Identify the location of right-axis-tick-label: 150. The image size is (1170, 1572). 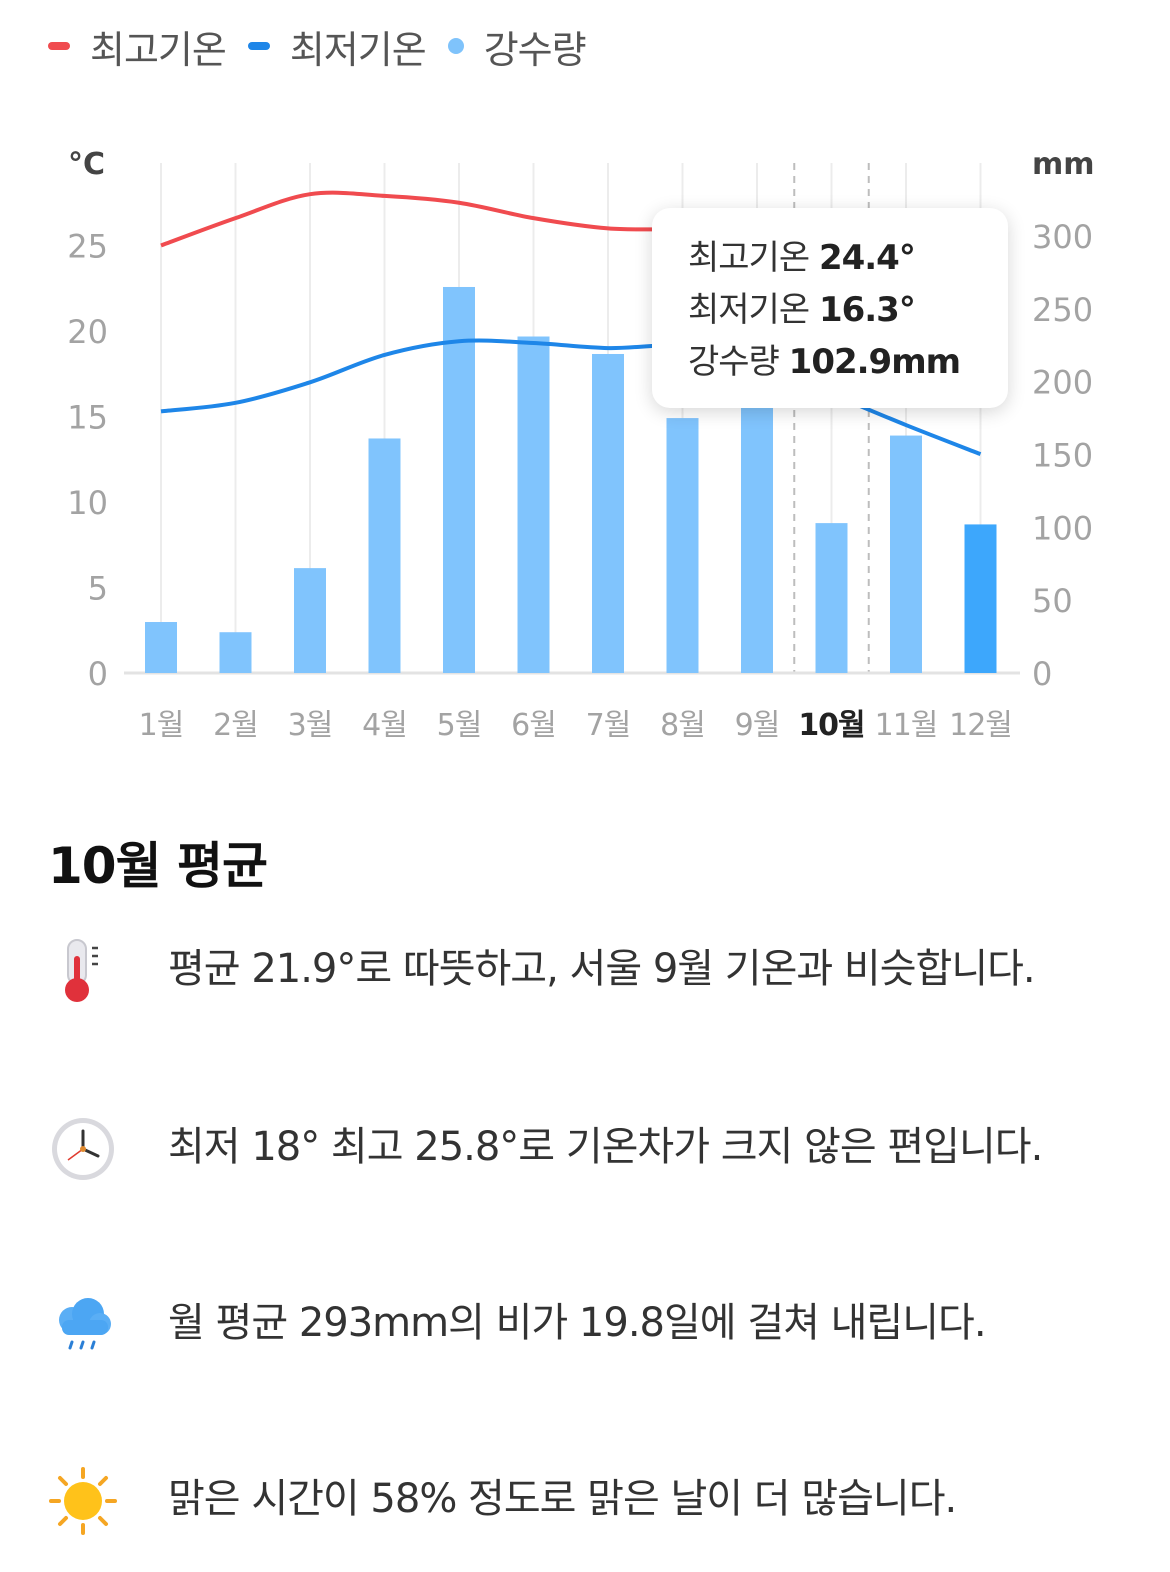
(1062, 456).